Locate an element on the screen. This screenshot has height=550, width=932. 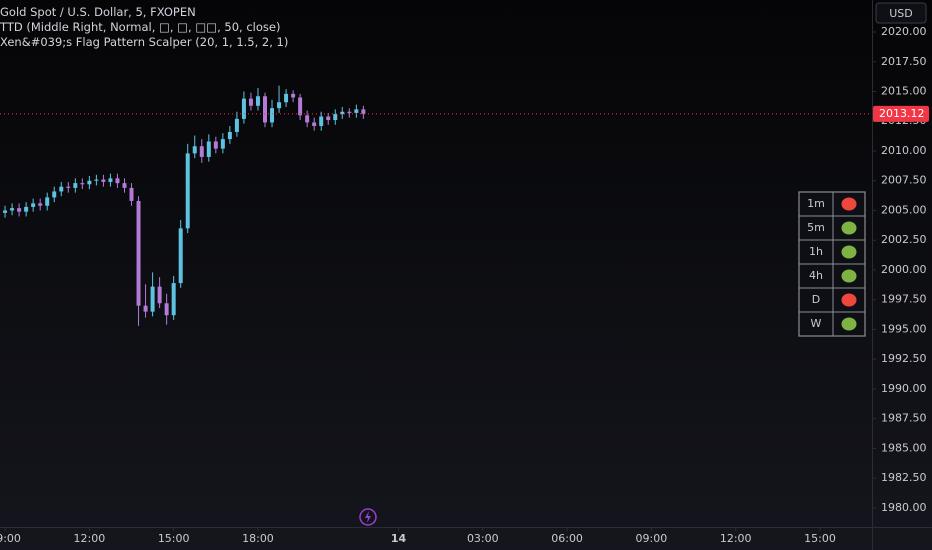
x-tick-label: 14 is located at coordinates (399, 538).